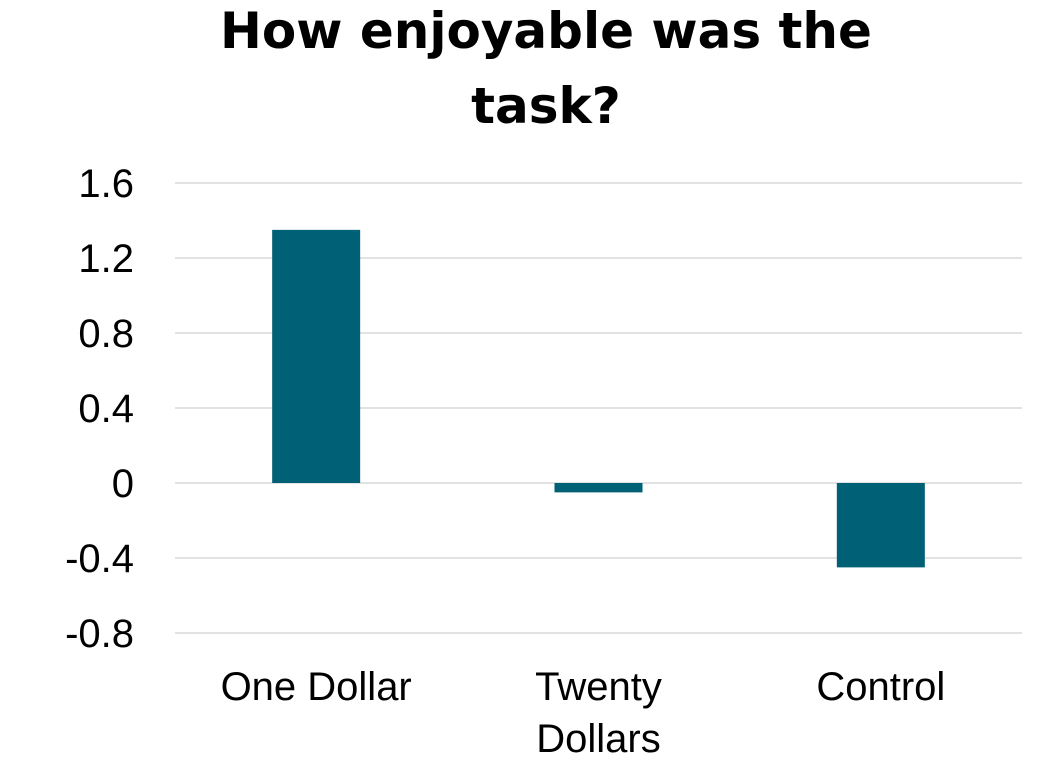  I want to click on y-tick-label: -0.4, so click(99, 559).